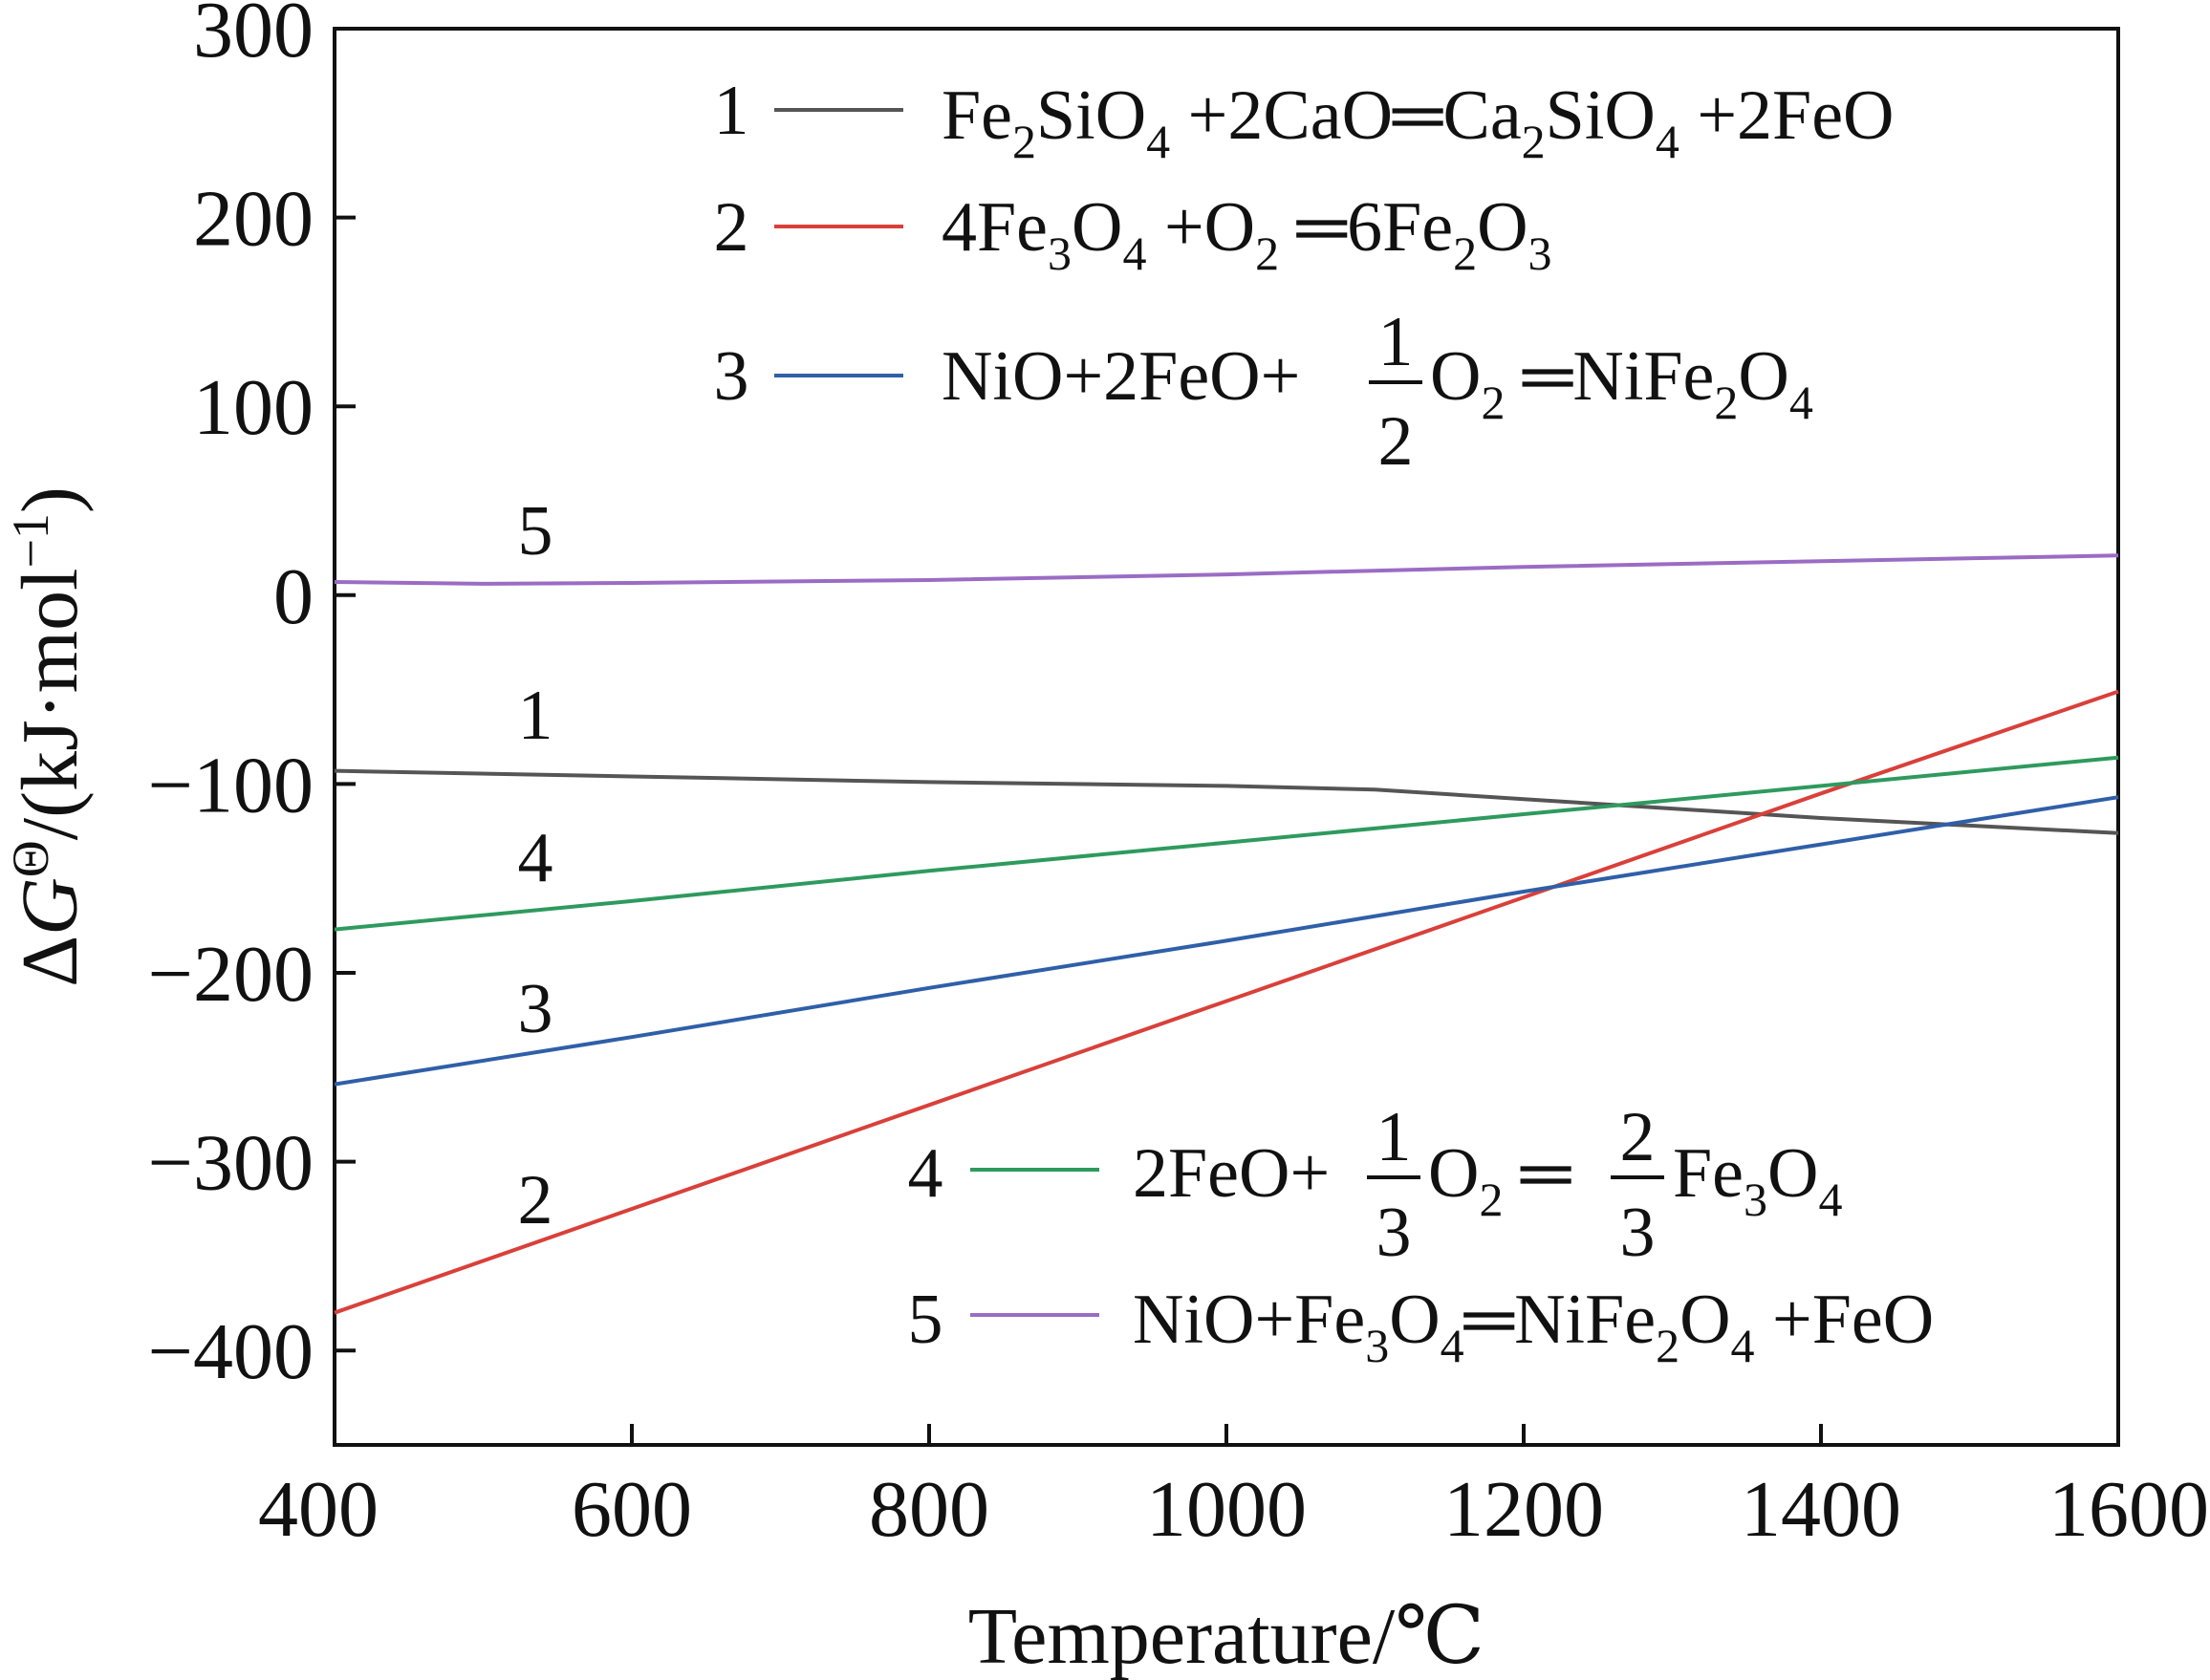 This screenshot has width=2210, height=1680. I want to click on curve-label-5: 5, so click(536, 531).